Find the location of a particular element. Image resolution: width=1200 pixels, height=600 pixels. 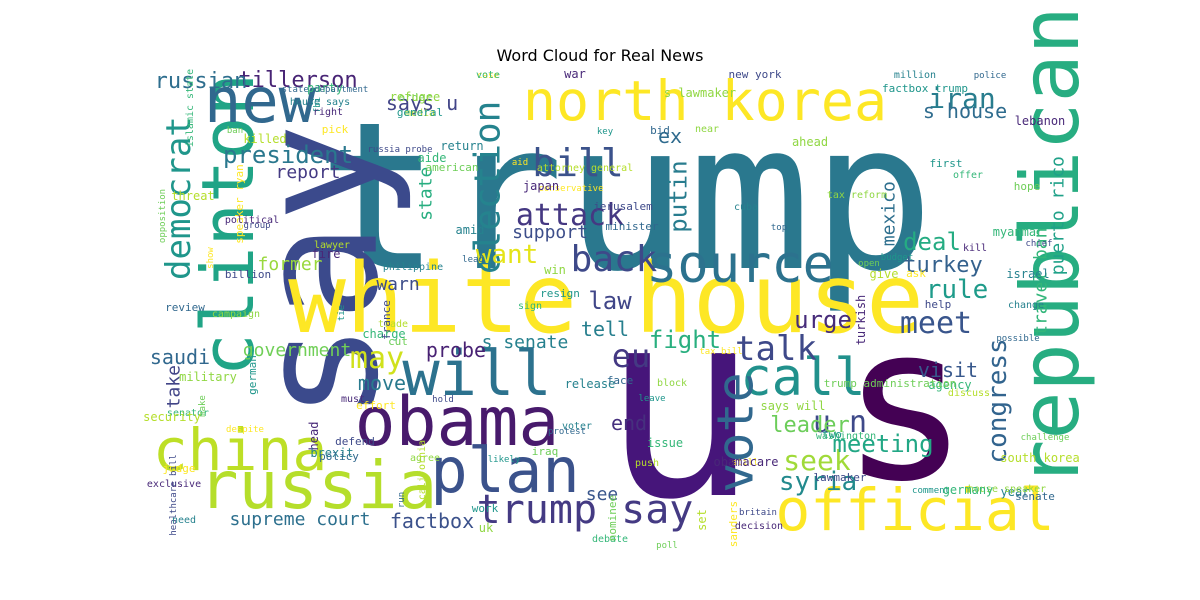

word-urge: urge is located at coordinates (823, 320).